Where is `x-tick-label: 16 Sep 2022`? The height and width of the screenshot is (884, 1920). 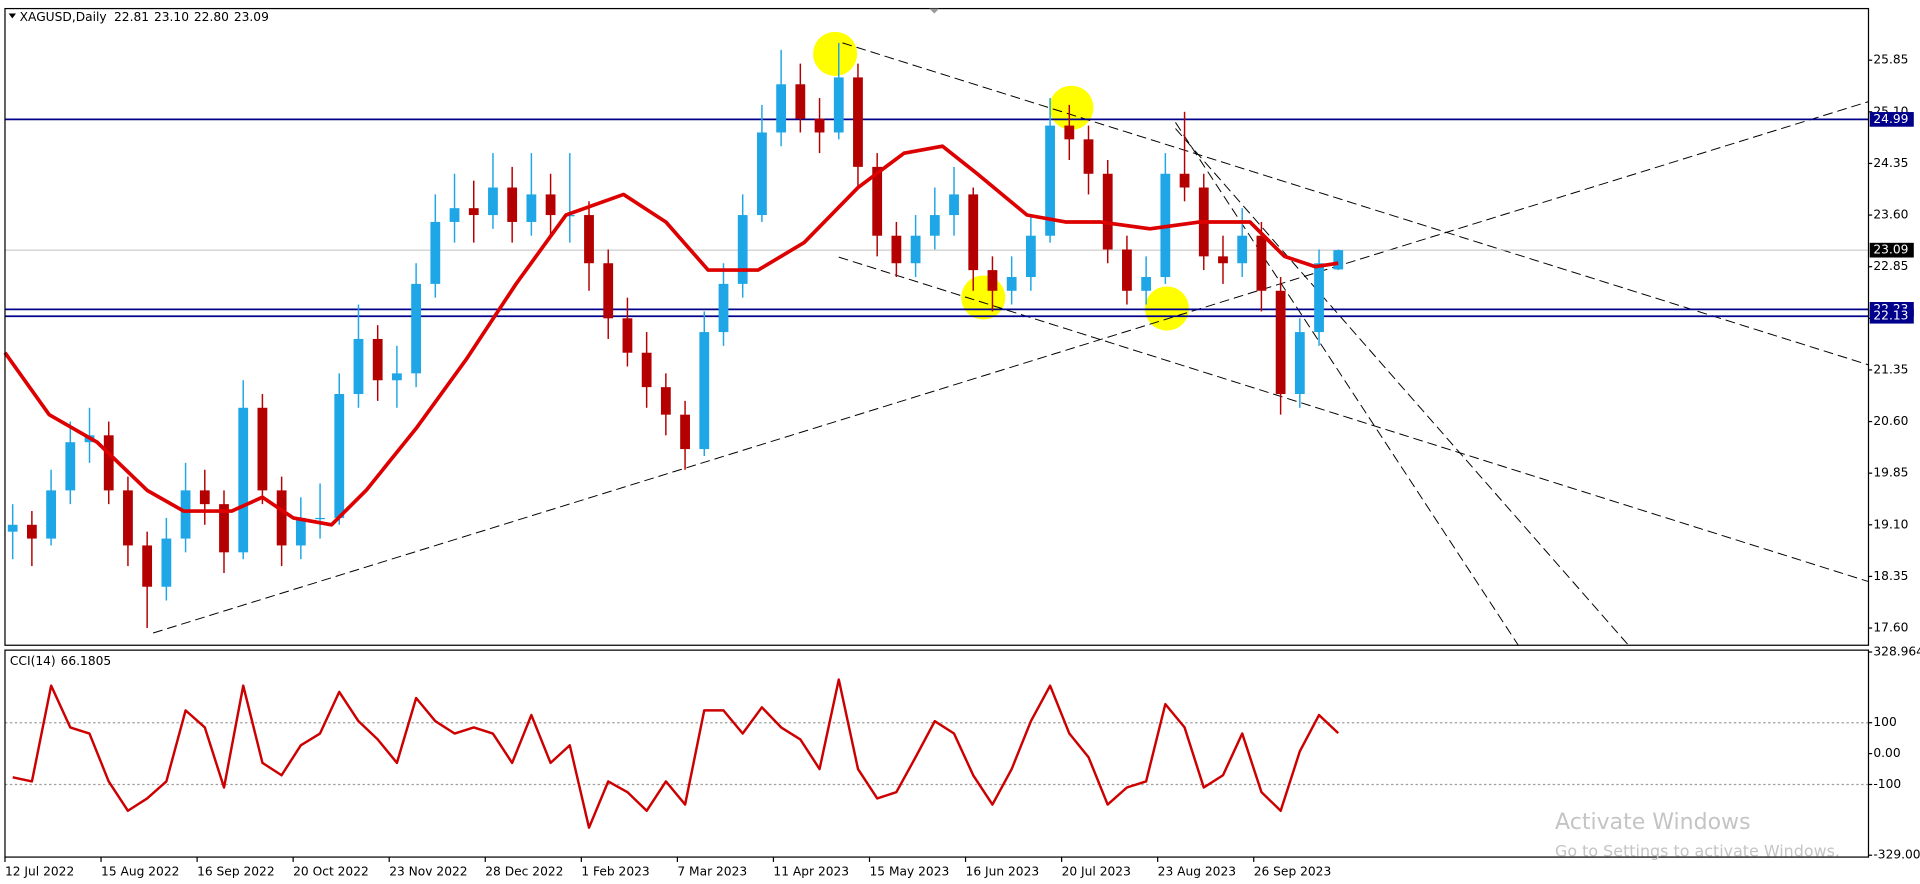 x-tick-label: 16 Sep 2022 is located at coordinates (236, 871).